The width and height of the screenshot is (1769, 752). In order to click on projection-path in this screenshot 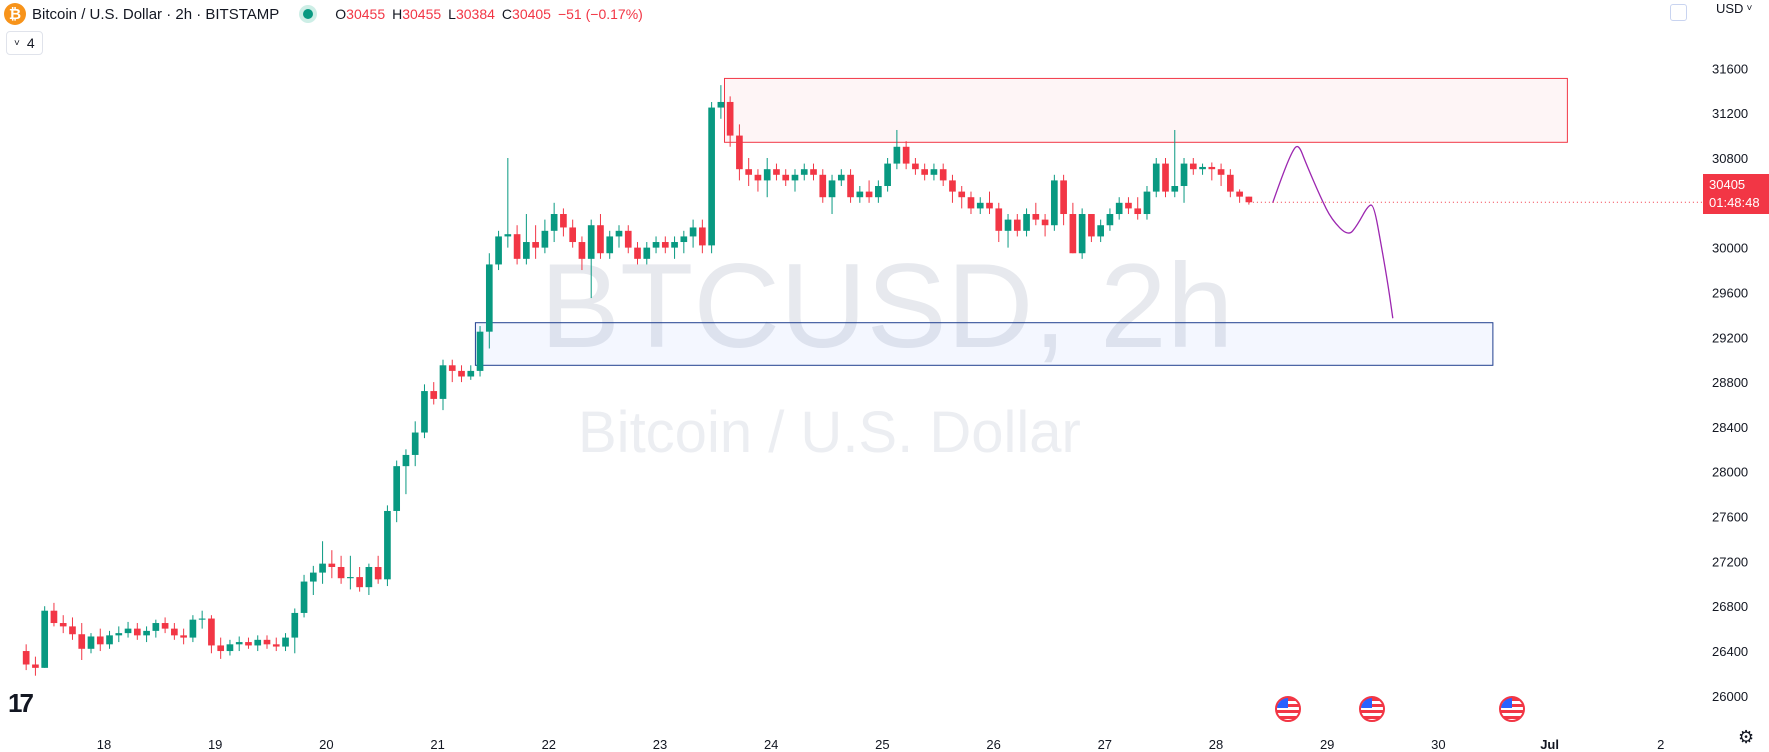, I will do `click(1333, 232)`.